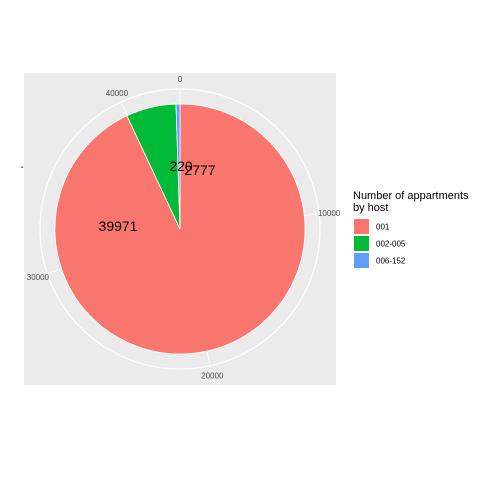 The height and width of the screenshot is (480, 480). I want to click on data-label-002-005: 2777, so click(199, 170).